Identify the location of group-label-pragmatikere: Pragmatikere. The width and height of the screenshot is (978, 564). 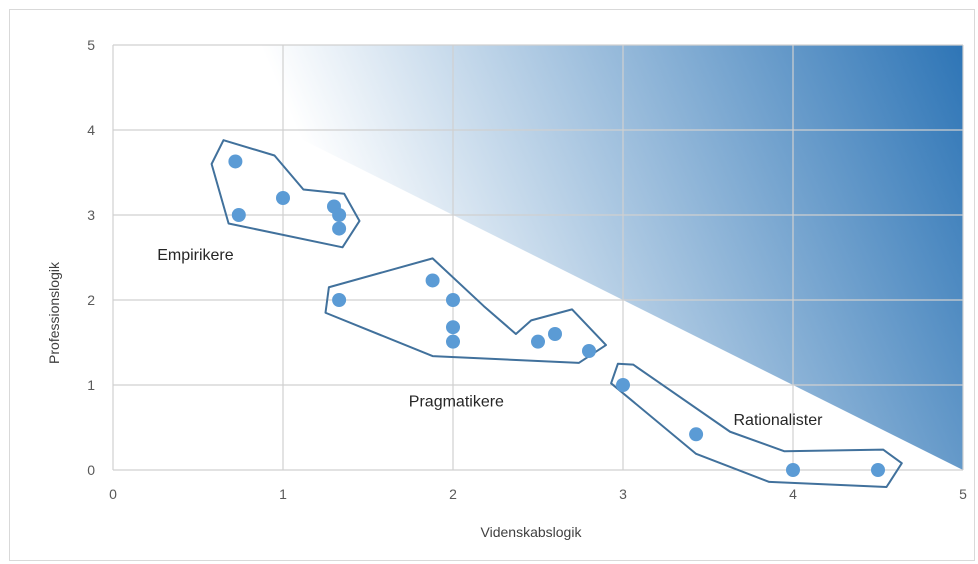
(456, 401).